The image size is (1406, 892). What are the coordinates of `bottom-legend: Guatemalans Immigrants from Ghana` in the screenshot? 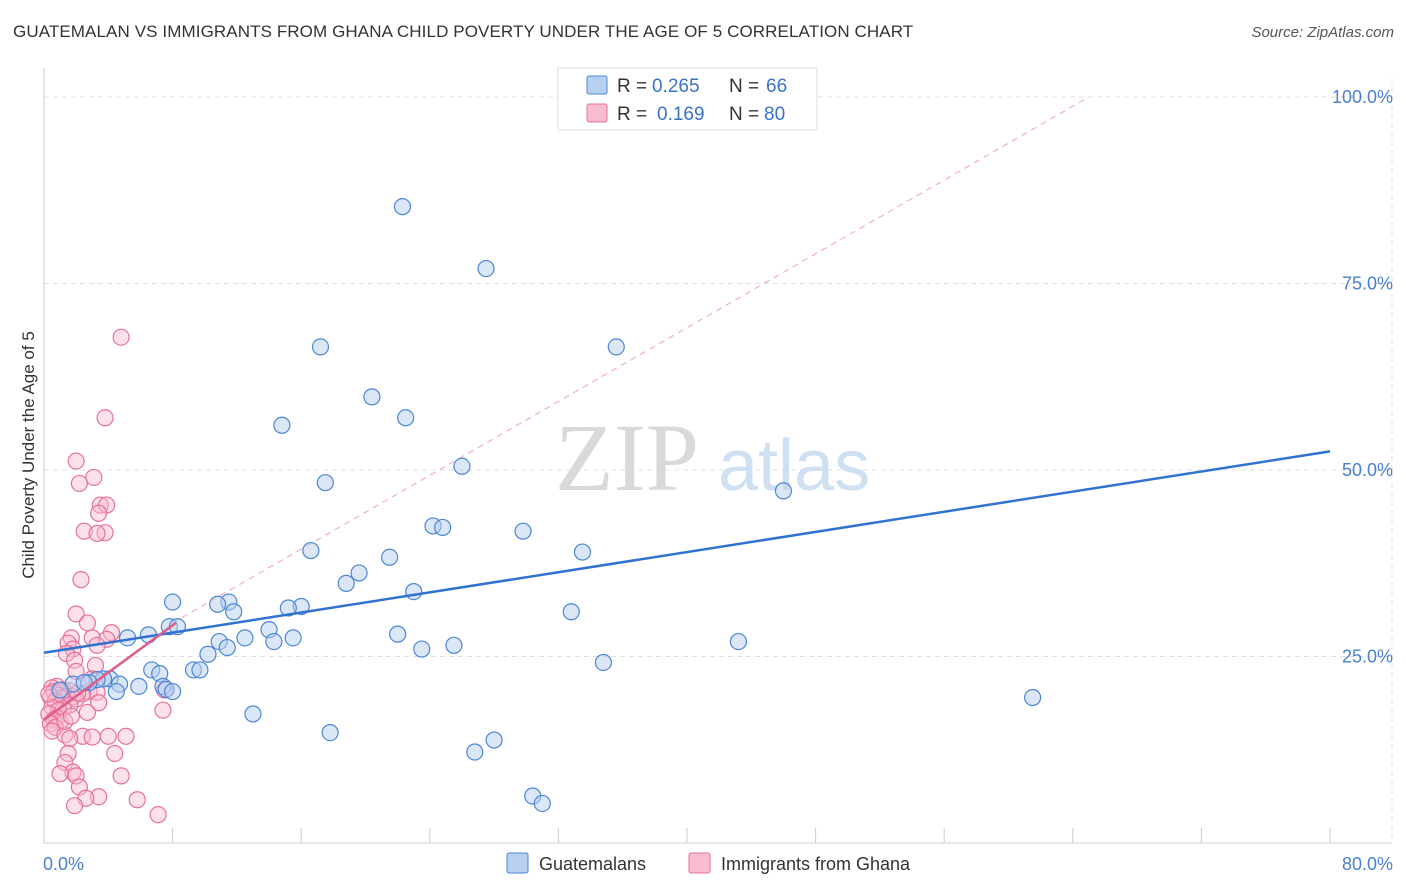 It's located at (708, 863).